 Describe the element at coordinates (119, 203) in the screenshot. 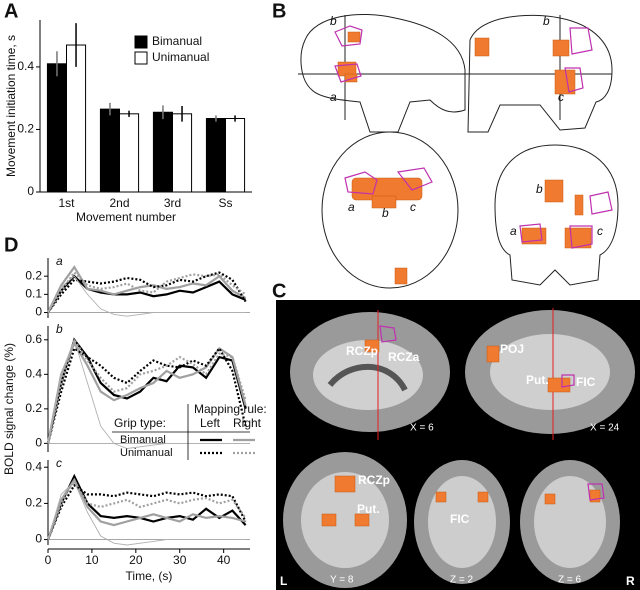

I see `x-tick-label: 2nd` at that location.